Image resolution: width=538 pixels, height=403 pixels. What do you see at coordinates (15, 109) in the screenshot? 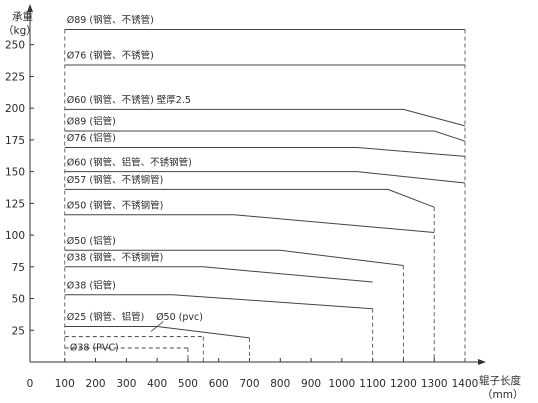
I see `y-tick-label: 200` at bounding box center [15, 109].